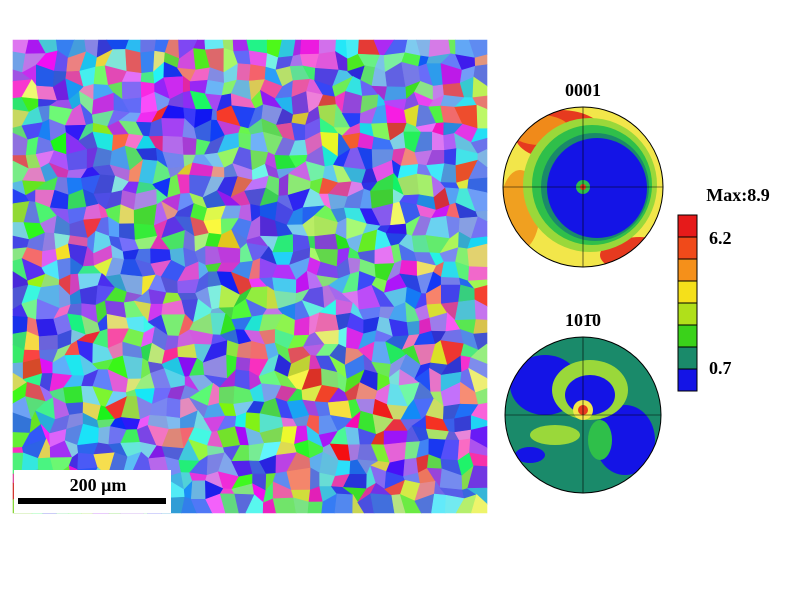 Image resolution: width=800 pixels, height=600 pixels. Describe the element at coordinates (737, 195) in the screenshot. I see `color-bar-max: Max:8.9` at that location.